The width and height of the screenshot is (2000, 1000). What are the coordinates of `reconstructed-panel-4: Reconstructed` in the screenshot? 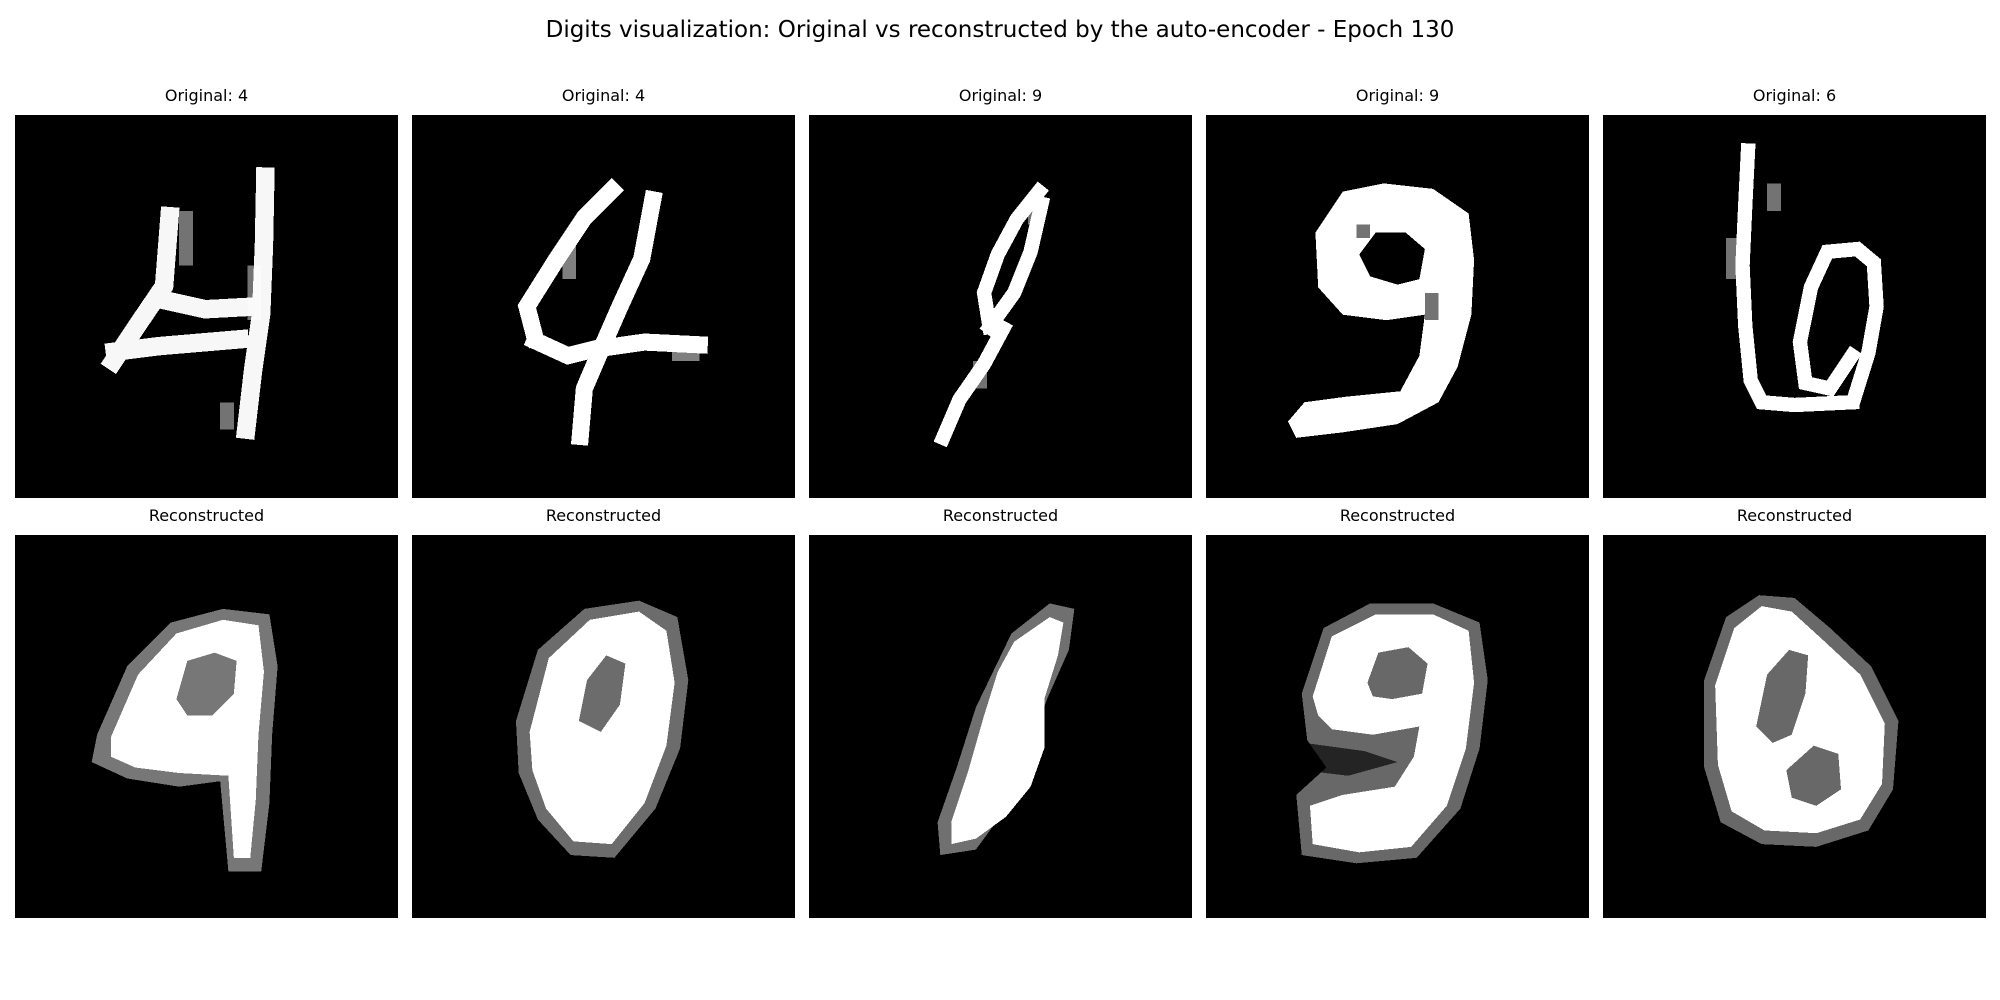 It's located at (1397, 712).